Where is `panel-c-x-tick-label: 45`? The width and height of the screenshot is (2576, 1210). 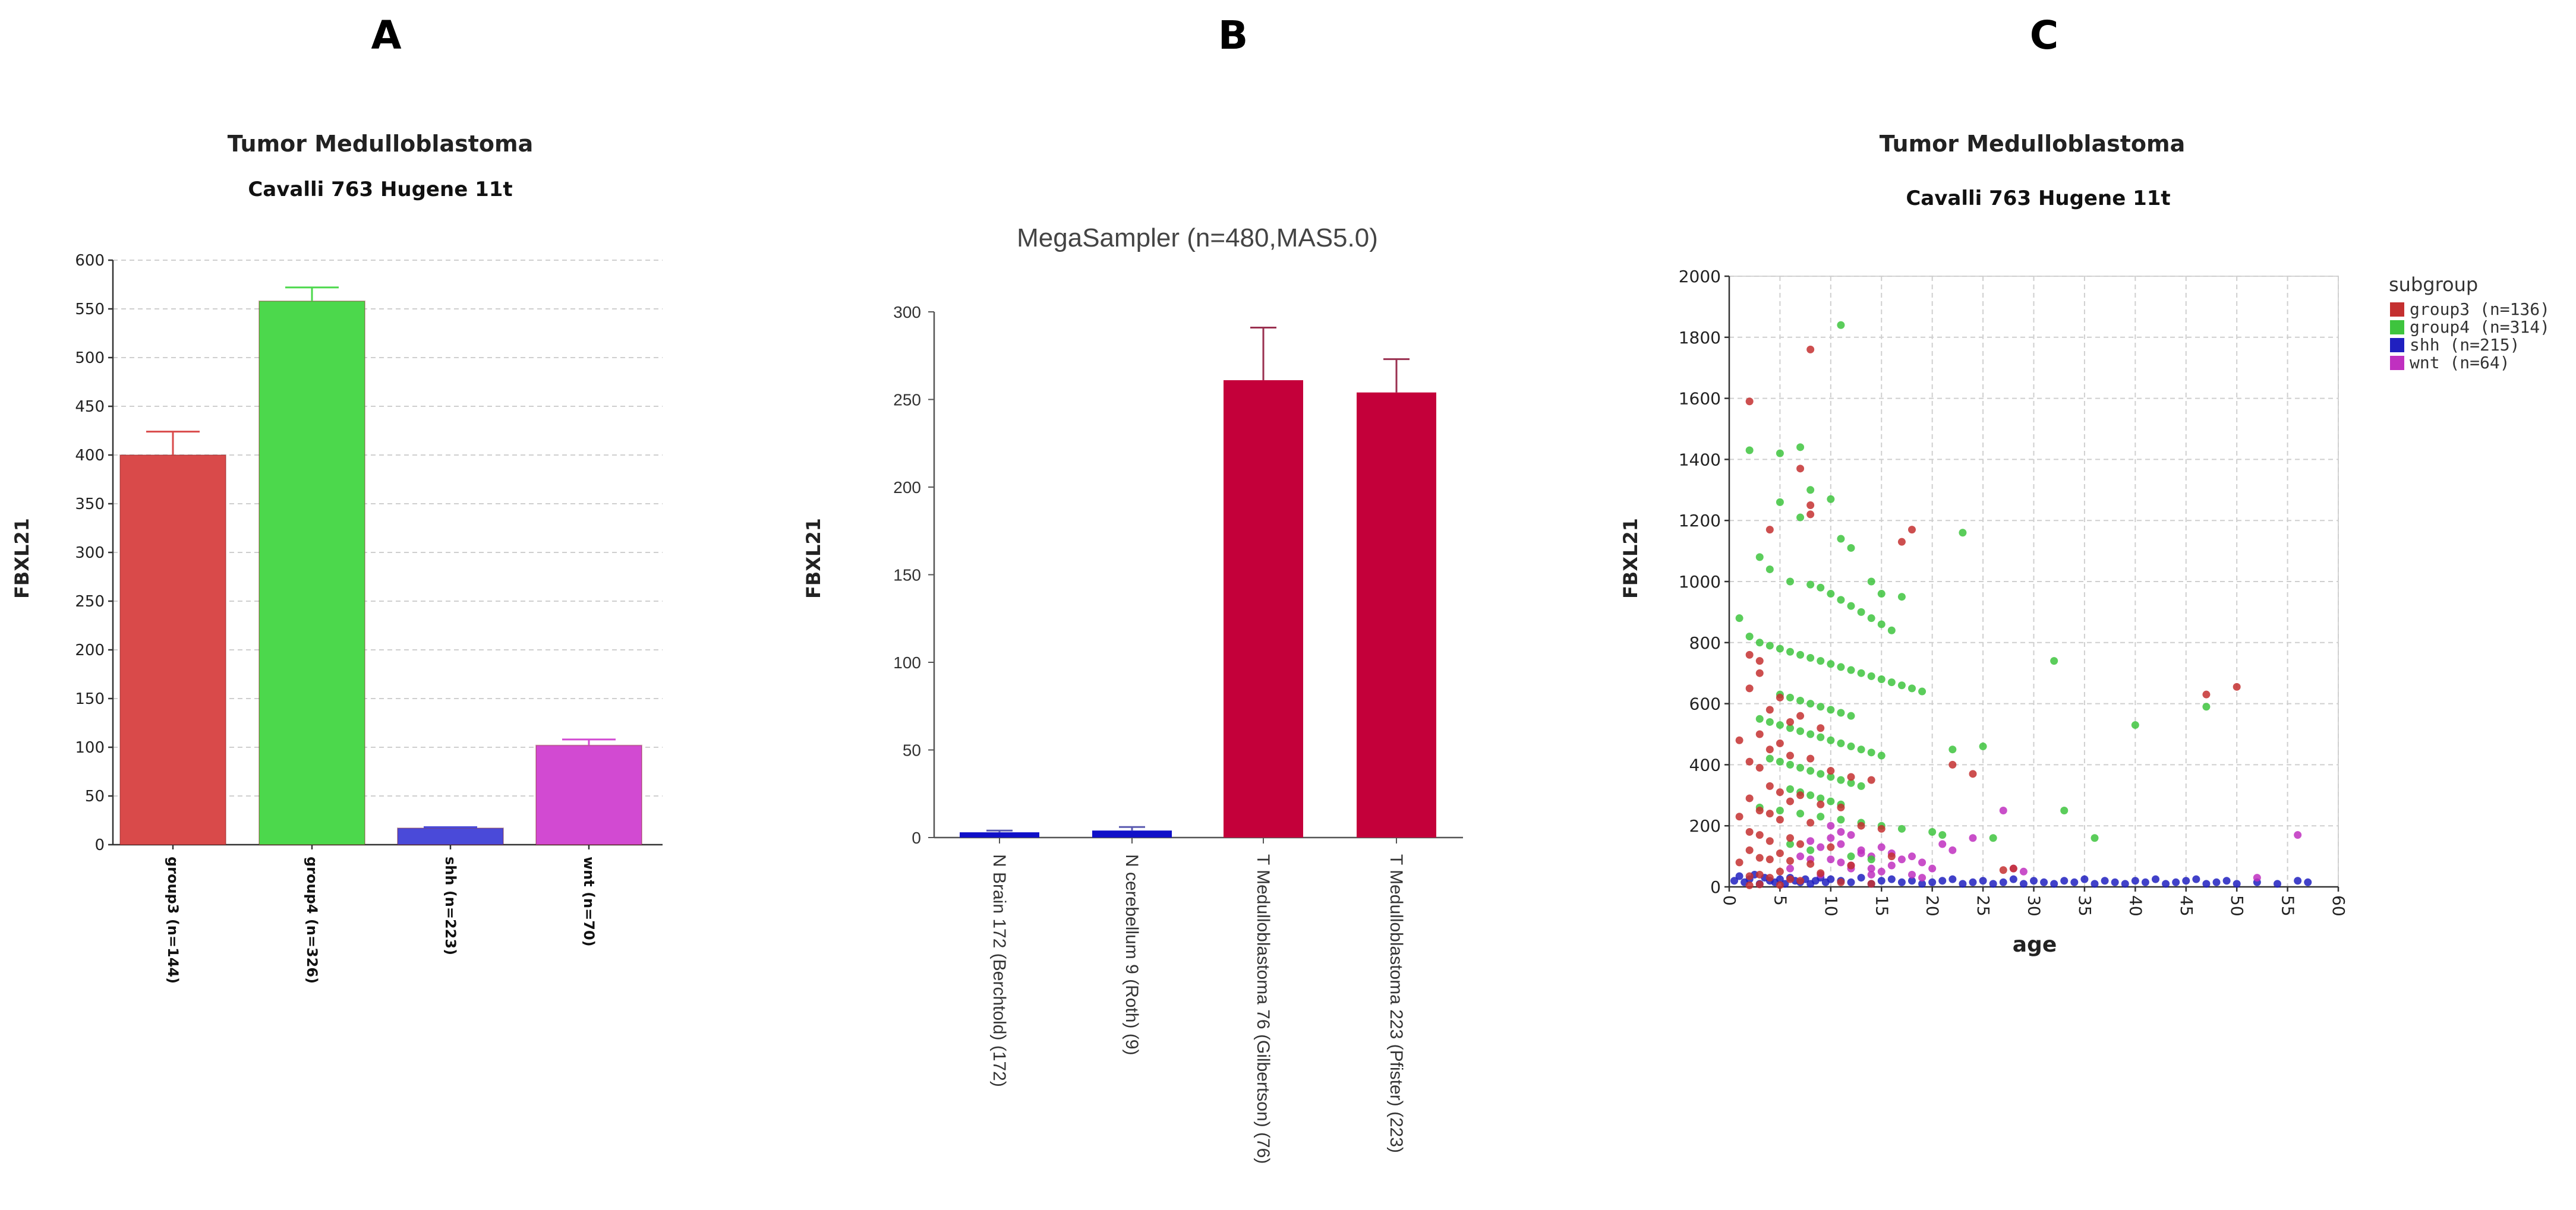
panel-c-x-tick-label: 45 is located at coordinates (2187, 906).